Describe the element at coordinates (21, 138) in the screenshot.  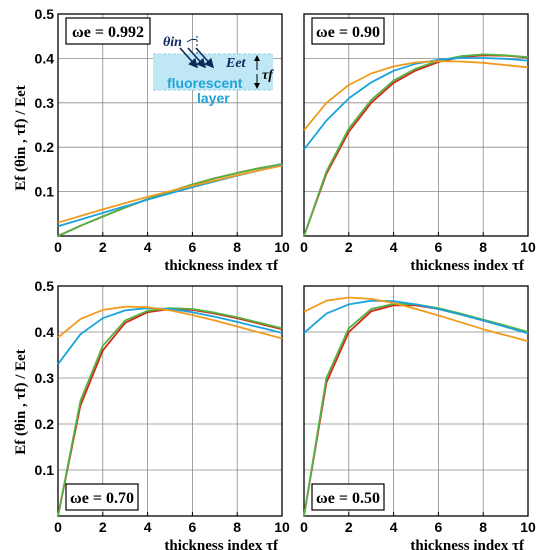
I see `y-axis-label-top: Ef (θin , τf) / Eet` at that location.